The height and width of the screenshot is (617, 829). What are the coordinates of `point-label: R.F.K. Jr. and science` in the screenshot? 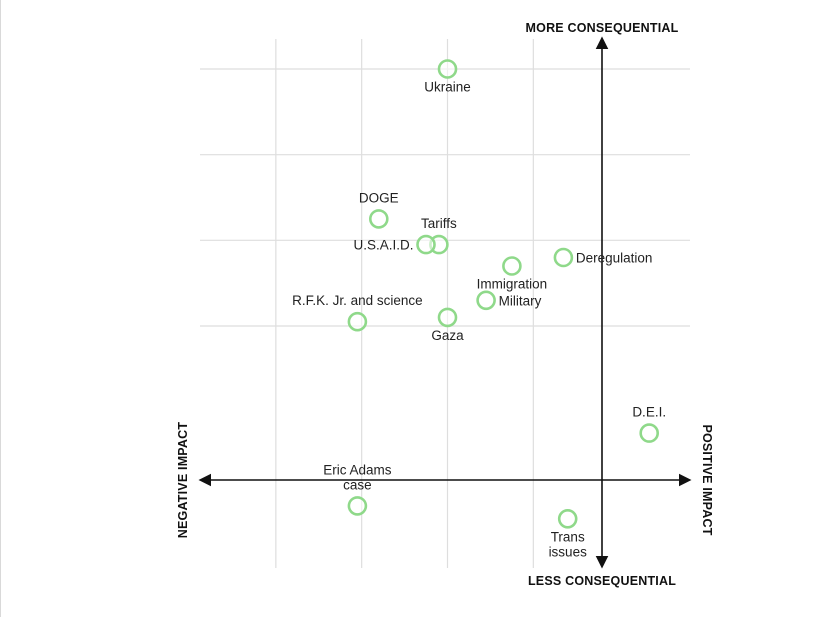 It's located at (357, 300).